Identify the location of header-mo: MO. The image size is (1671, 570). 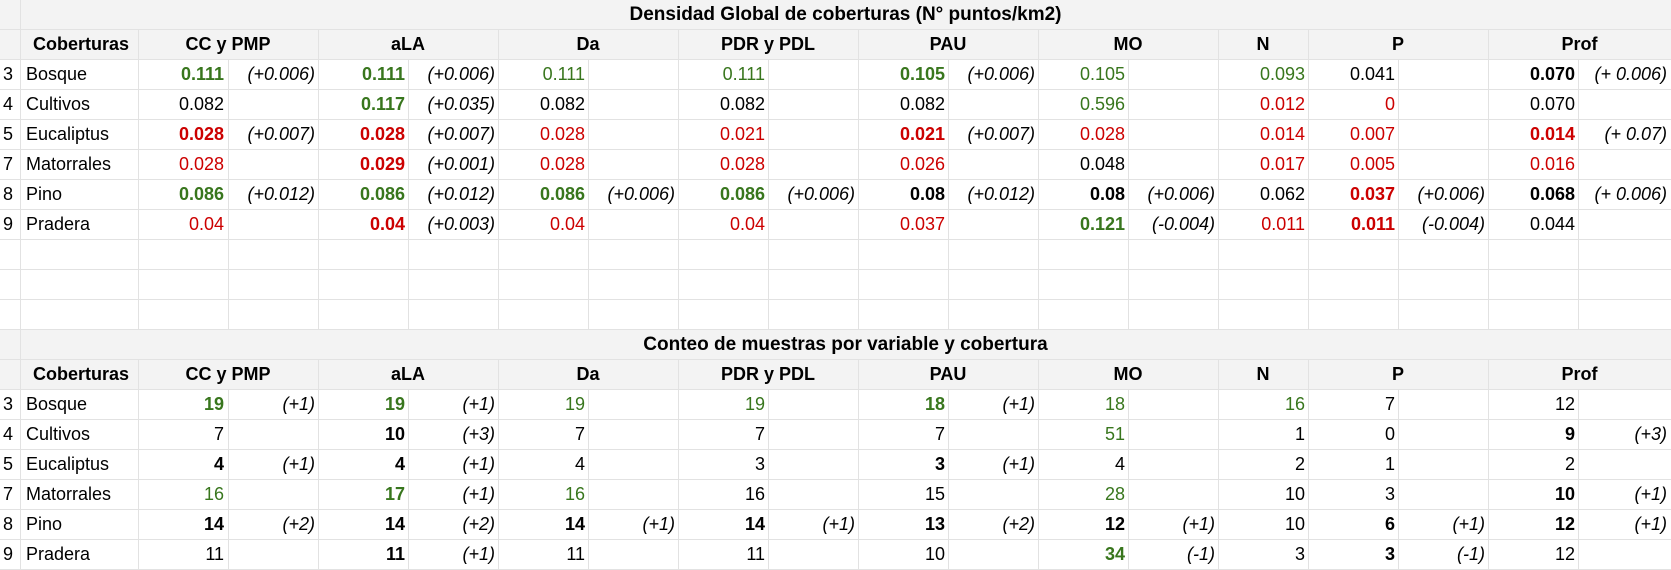
(1128, 44).